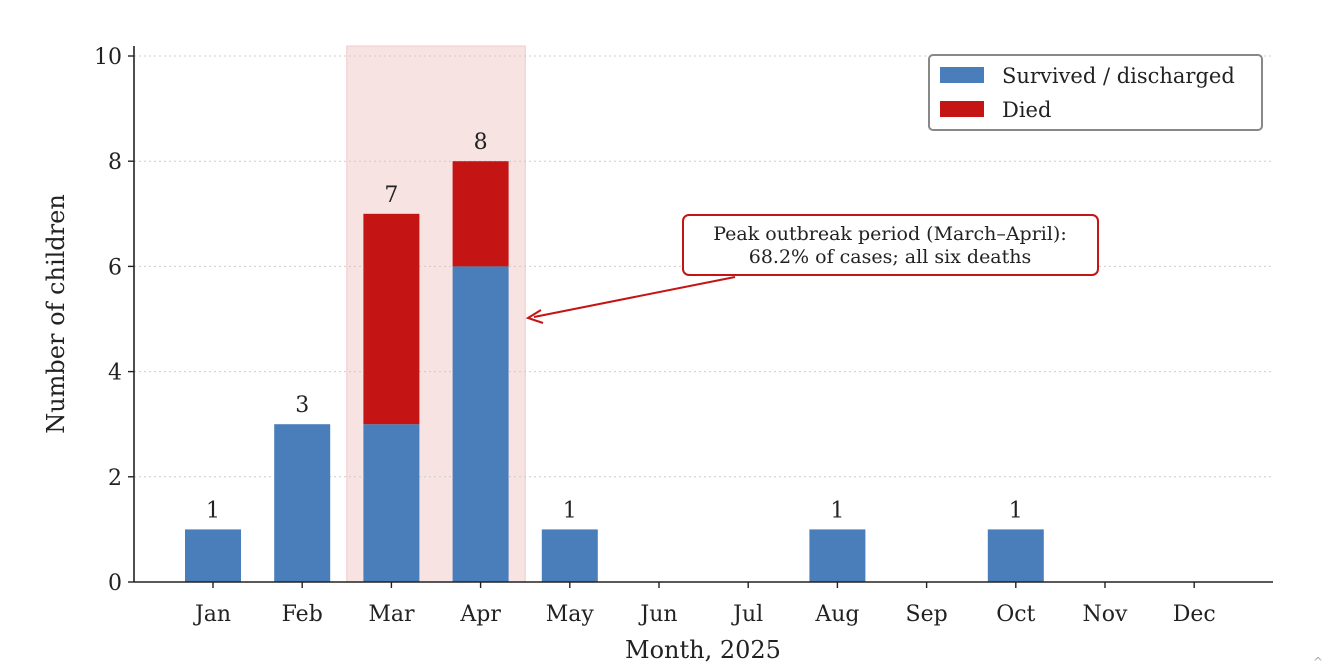 This screenshot has width=1327, height=667. I want to click on x-tick-label-jun: Jun, so click(657, 614).